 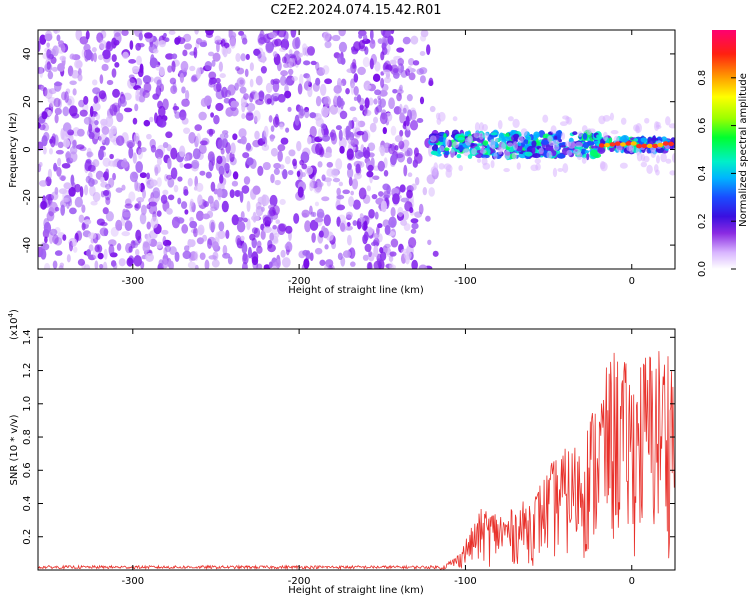 What do you see at coordinates (27, 245) in the screenshot?
I see `spectrogram-ytick-label: -40` at bounding box center [27, 245].